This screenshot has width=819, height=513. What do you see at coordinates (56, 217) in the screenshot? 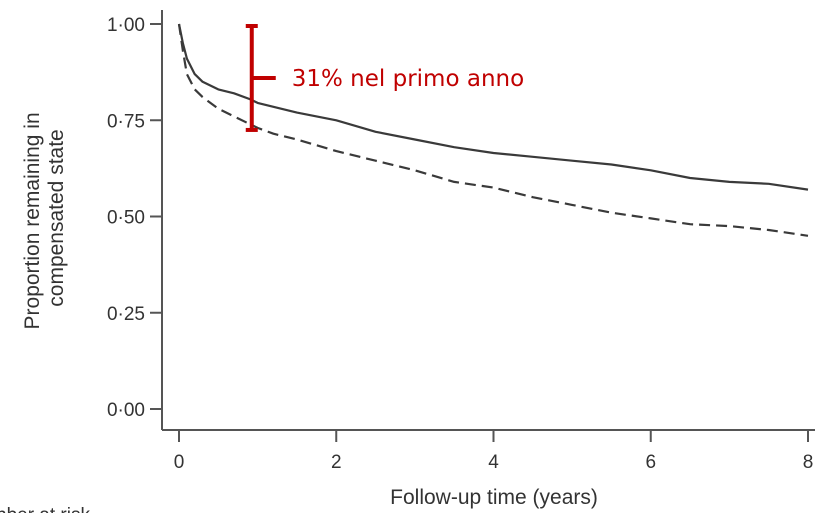
I see `y-axis-title-line-2: compensated state` at bounding box center [56, 217].